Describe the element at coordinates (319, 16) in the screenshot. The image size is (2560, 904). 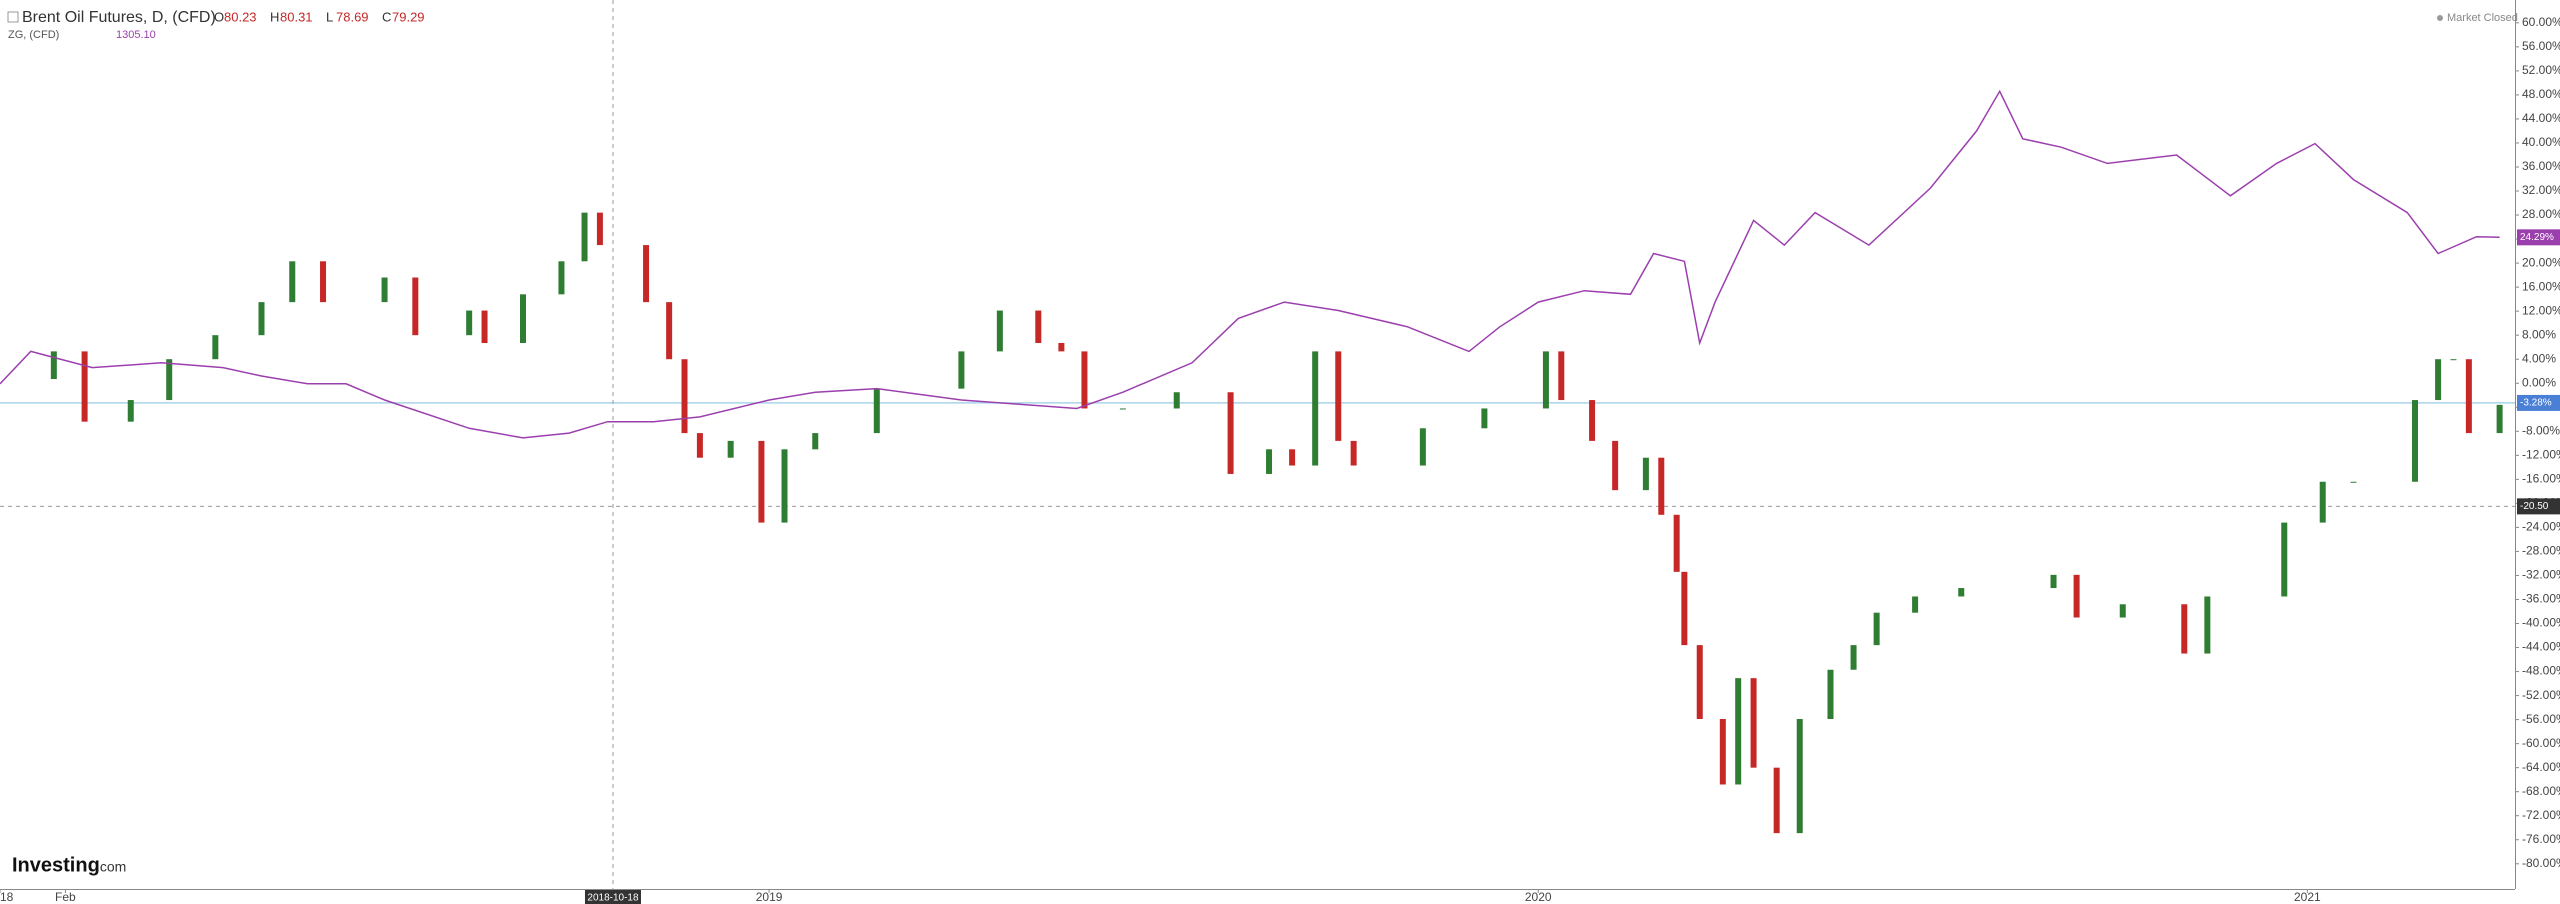
I see `ohlc-group: O 80.23 H 80.31 L 78.69 C 79.29` at that location.